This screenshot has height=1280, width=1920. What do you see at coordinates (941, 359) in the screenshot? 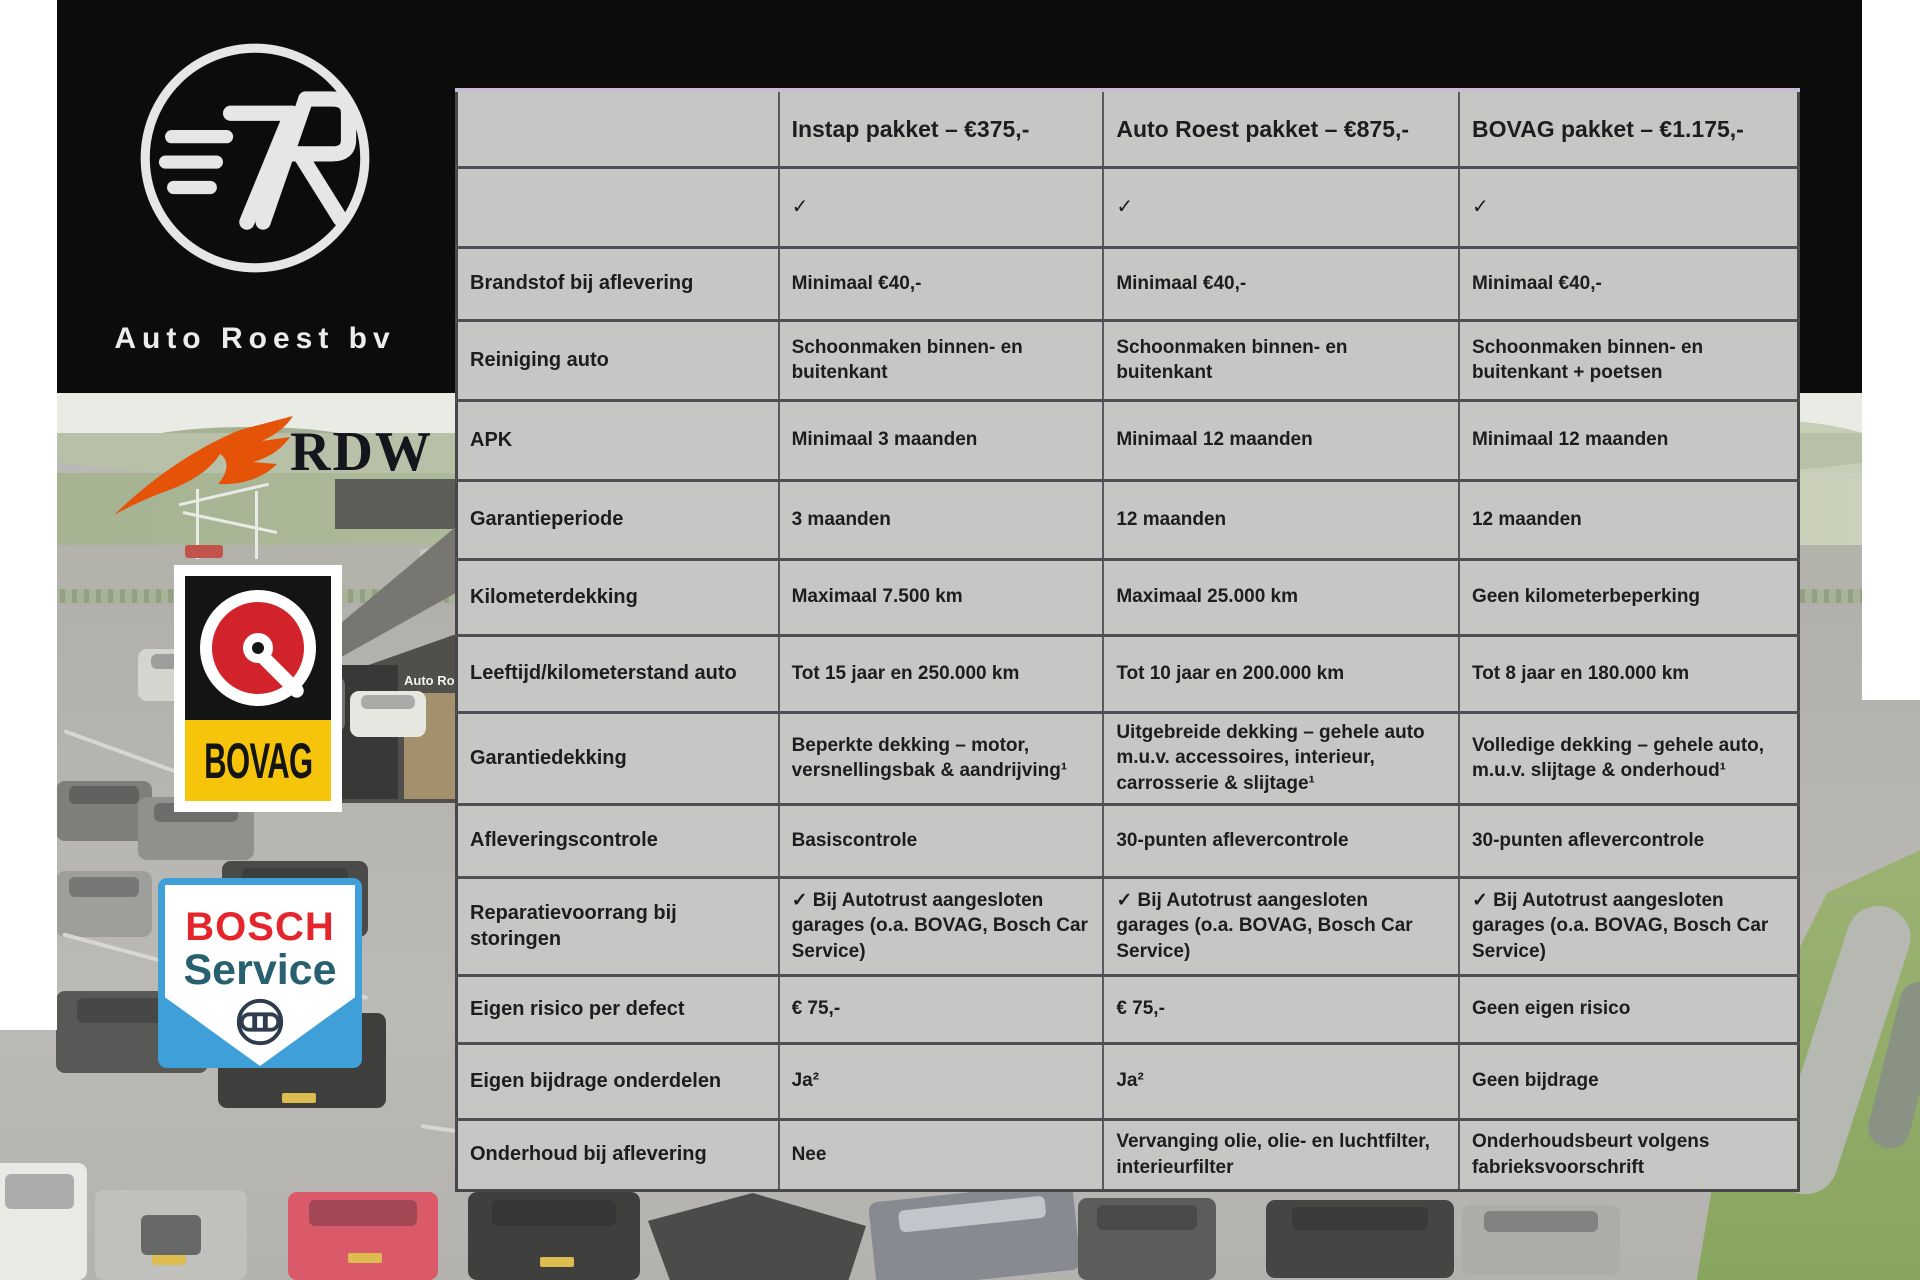
I see `cell-instap: Schoonmaken binnen- en buitenkant` at bounding box center [941, 359].